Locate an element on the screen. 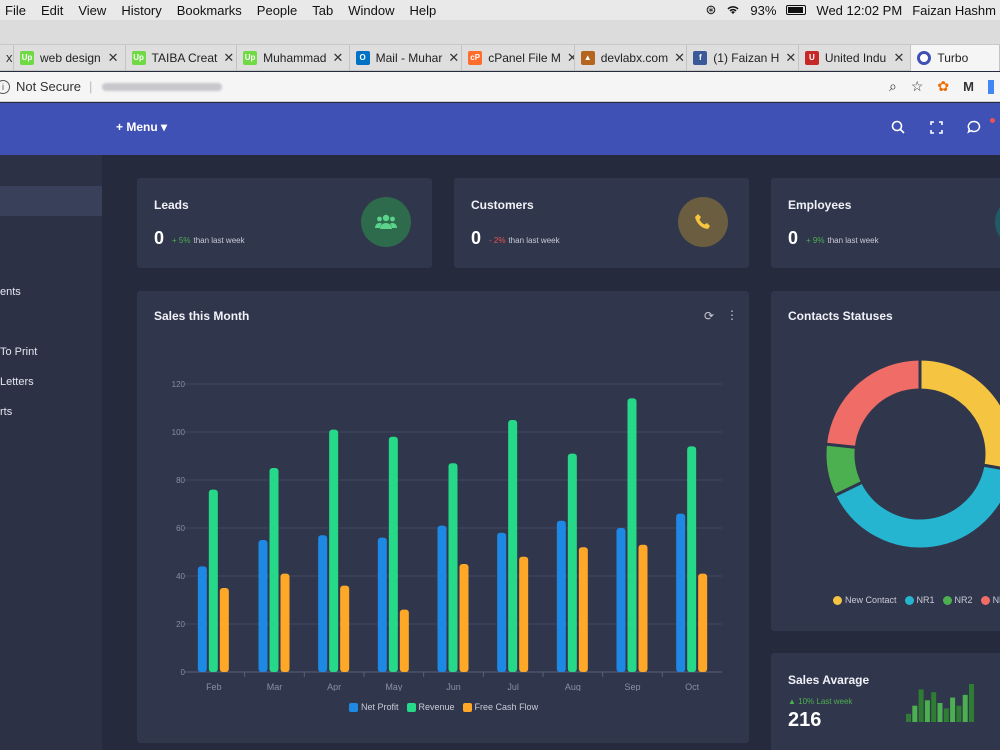  legend-item: New Contact is located at coordinates (865, 600).